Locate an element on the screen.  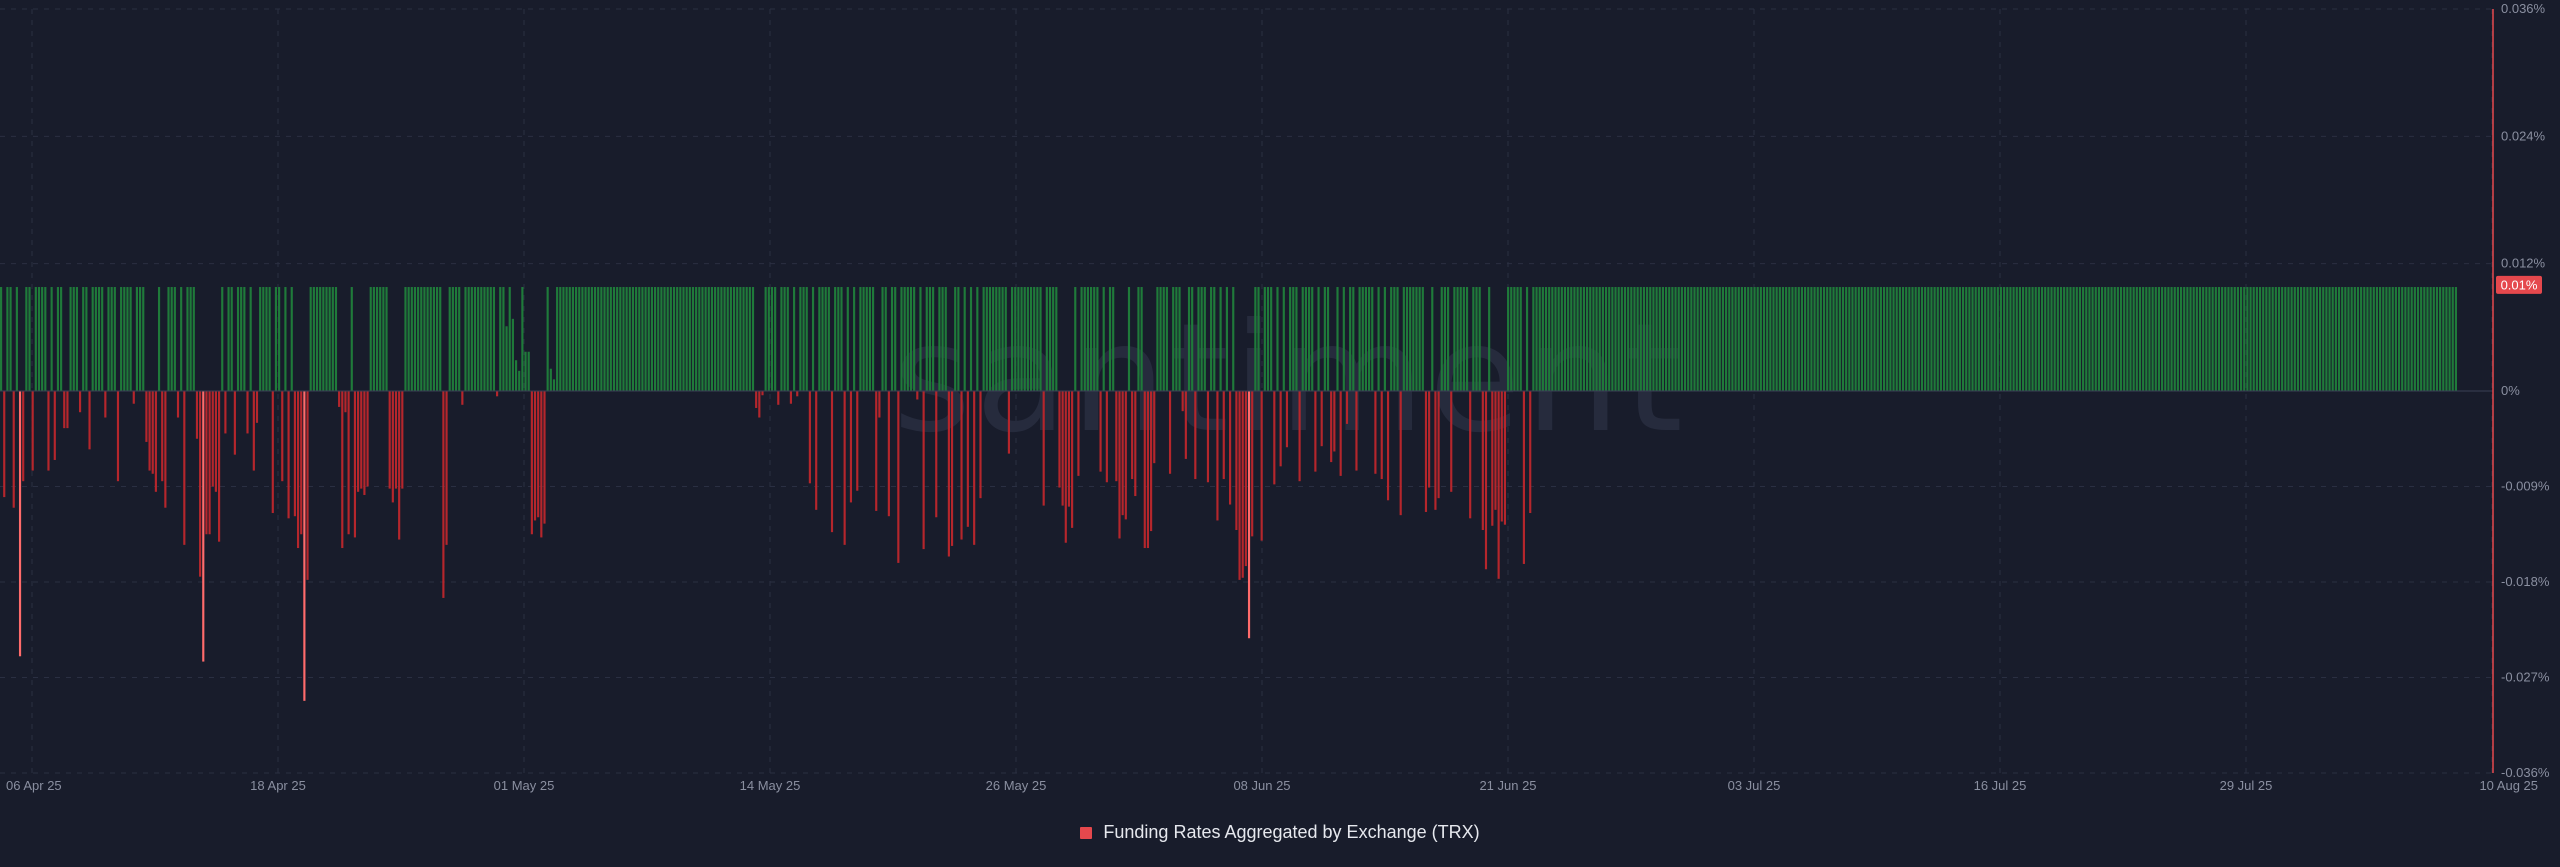
y-tick-label: -0.036% is located at coordinates (2525, 772).